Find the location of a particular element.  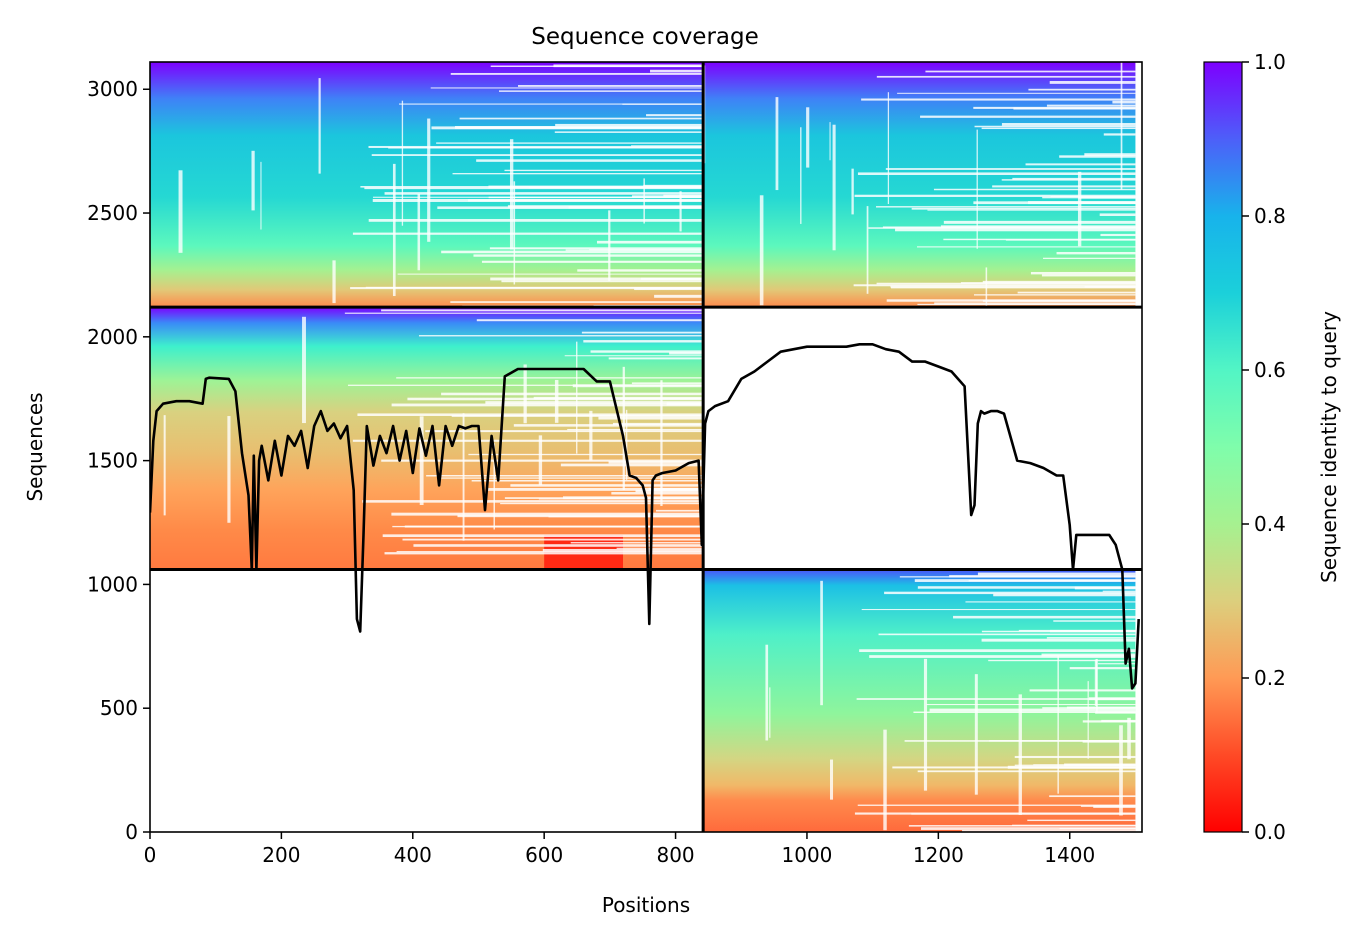

x-tick-label: 1200 is located at coordinates (938, 855).